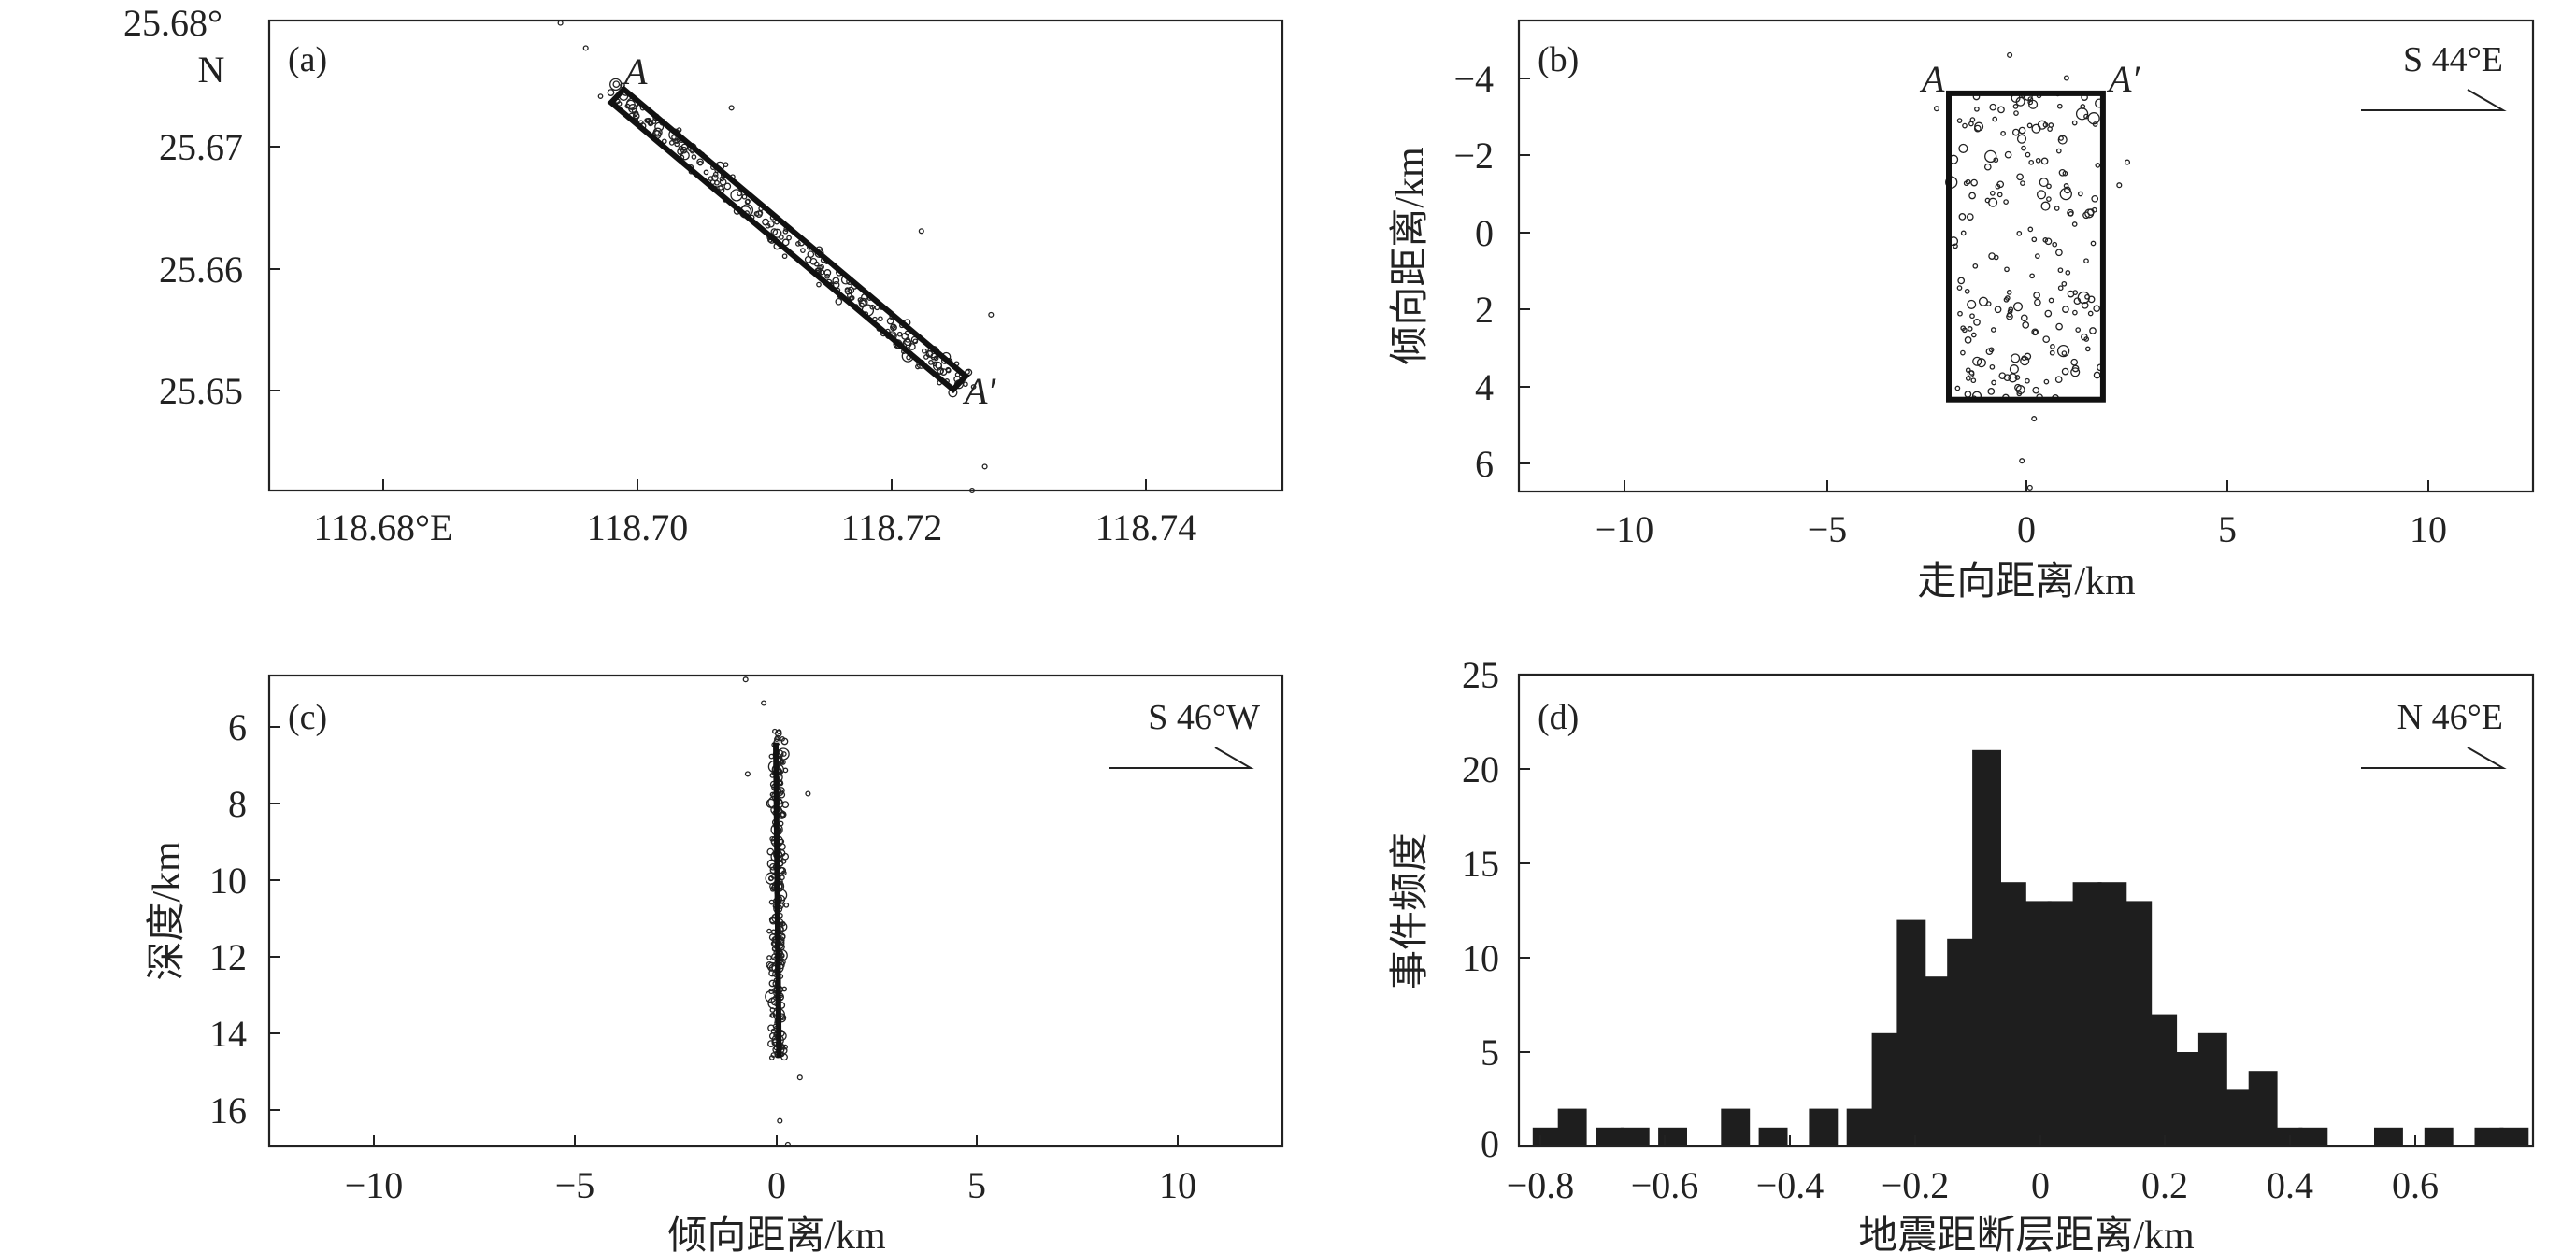  I want to click on panel-c-ytick-label: 6, so click(237, 727).